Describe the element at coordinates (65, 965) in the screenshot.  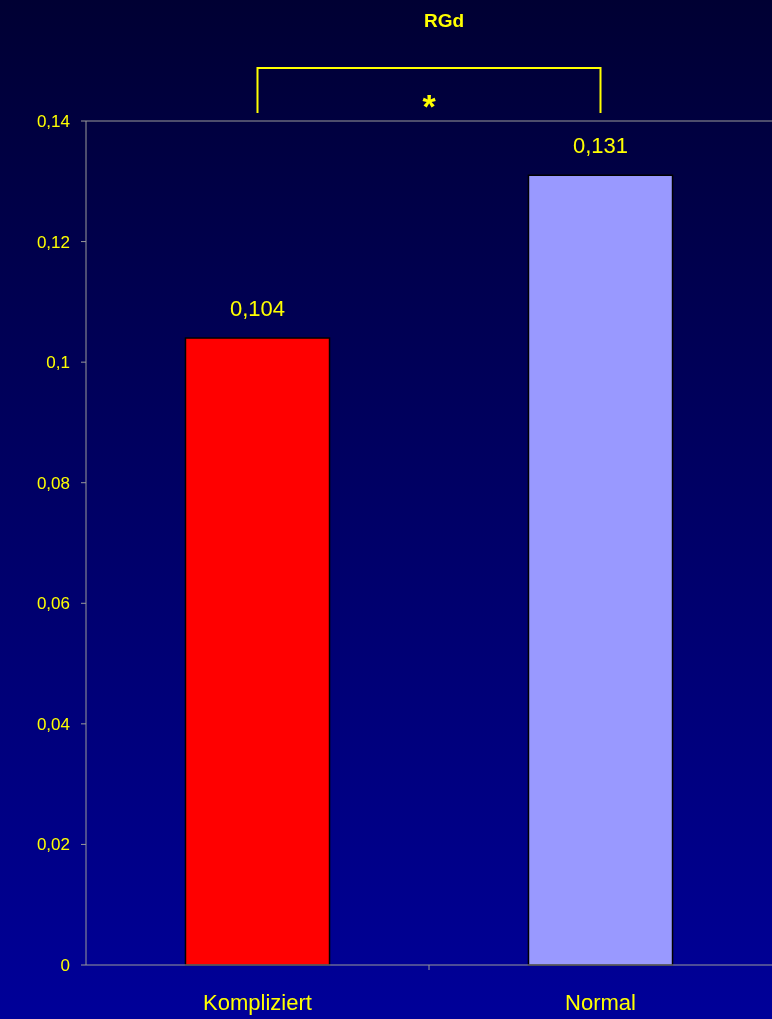
I see `y-tick-label: 0` at that location.